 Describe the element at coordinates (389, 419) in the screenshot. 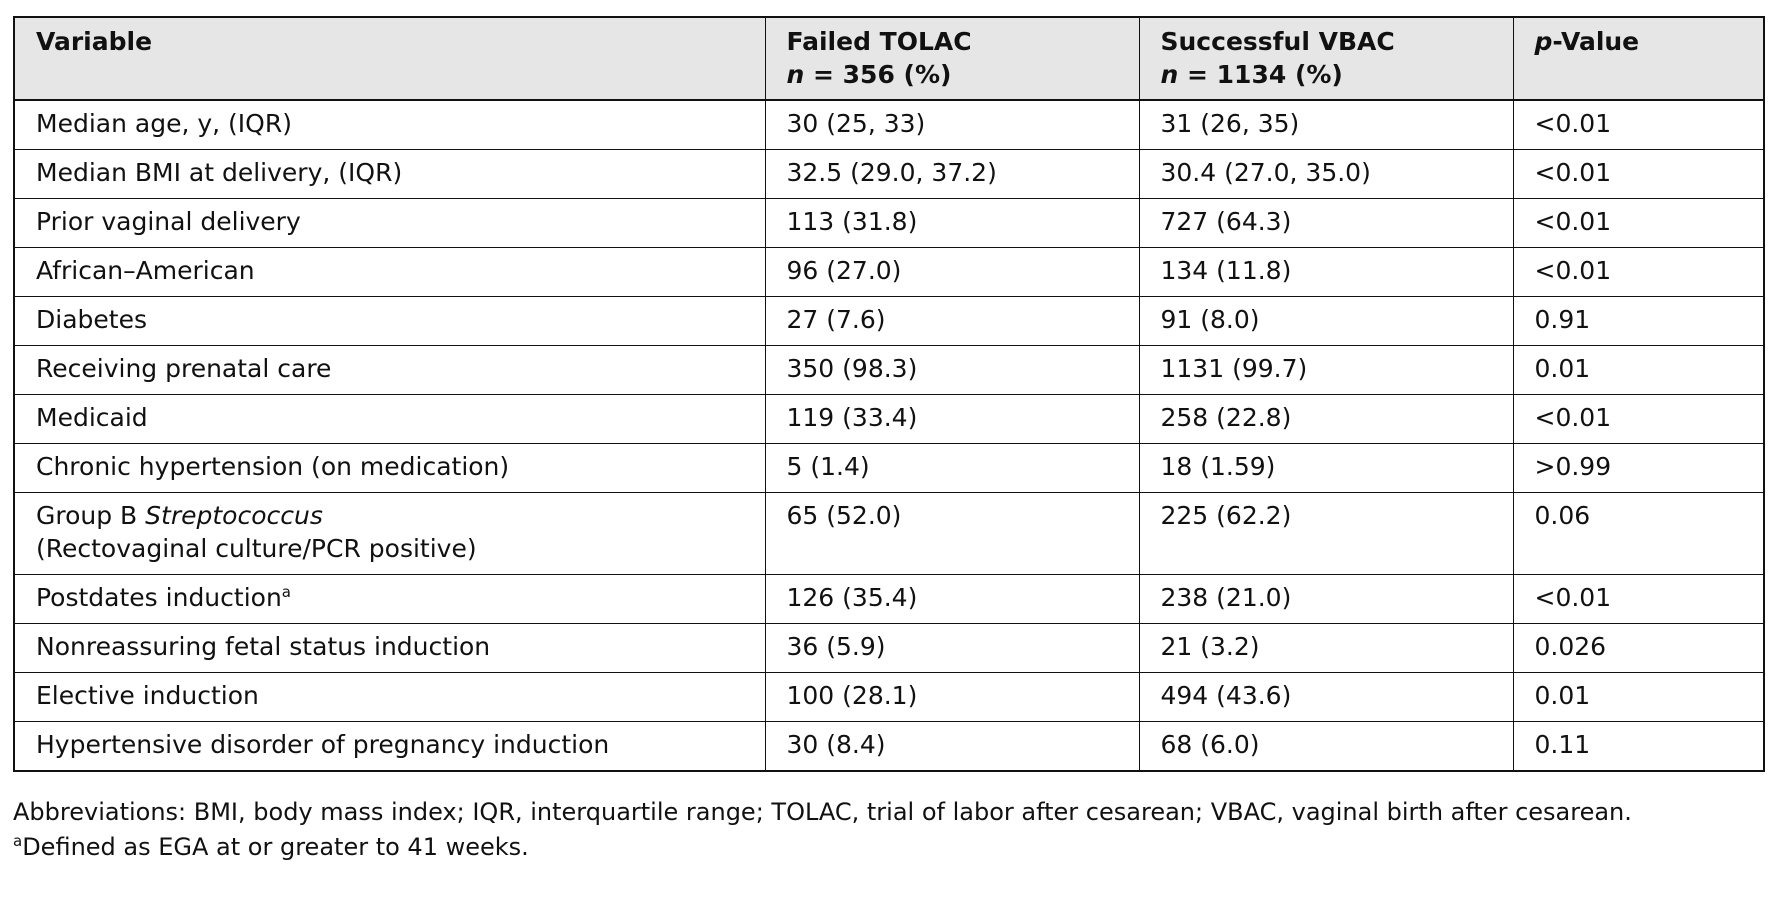

I see `cell-variable: Medicaid` at that location.